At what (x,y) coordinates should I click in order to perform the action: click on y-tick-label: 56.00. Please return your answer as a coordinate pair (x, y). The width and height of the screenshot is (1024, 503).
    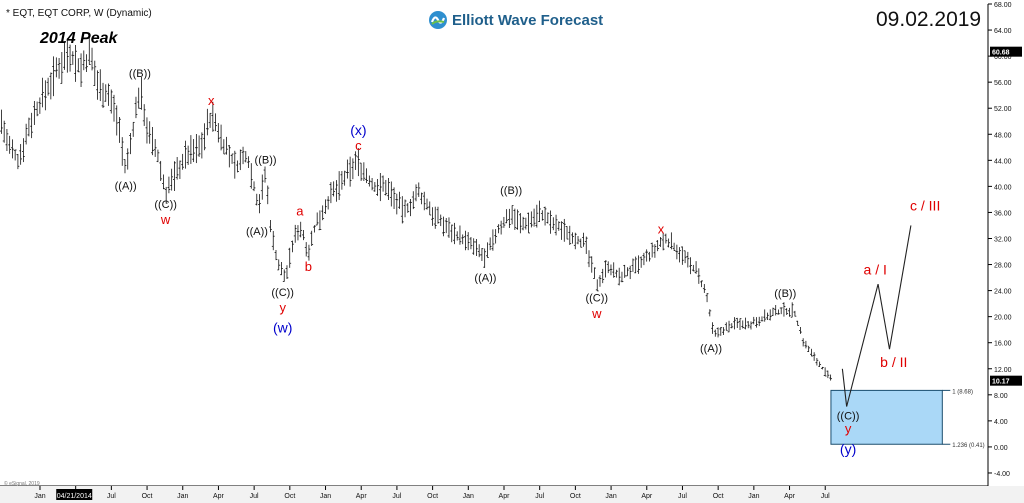
    Looking at the image, I should click on (1003, 83).